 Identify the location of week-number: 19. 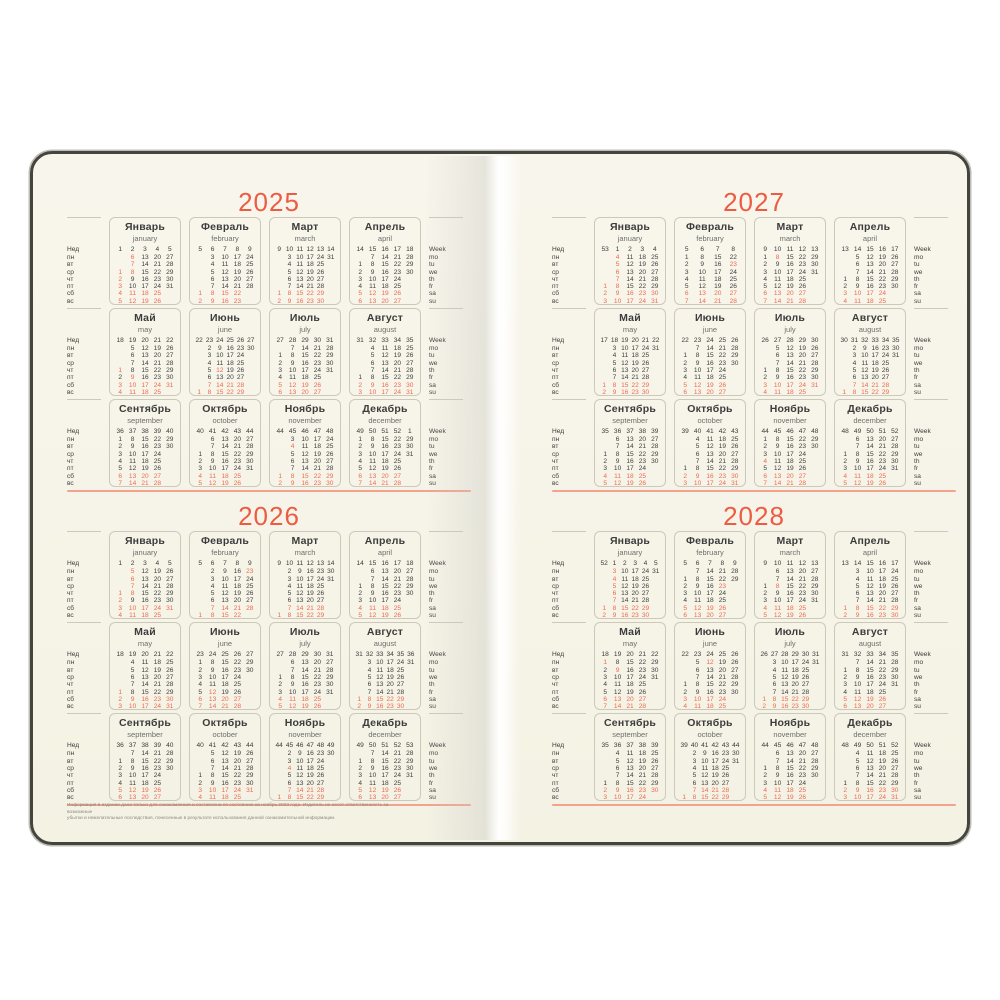
(625, 341).